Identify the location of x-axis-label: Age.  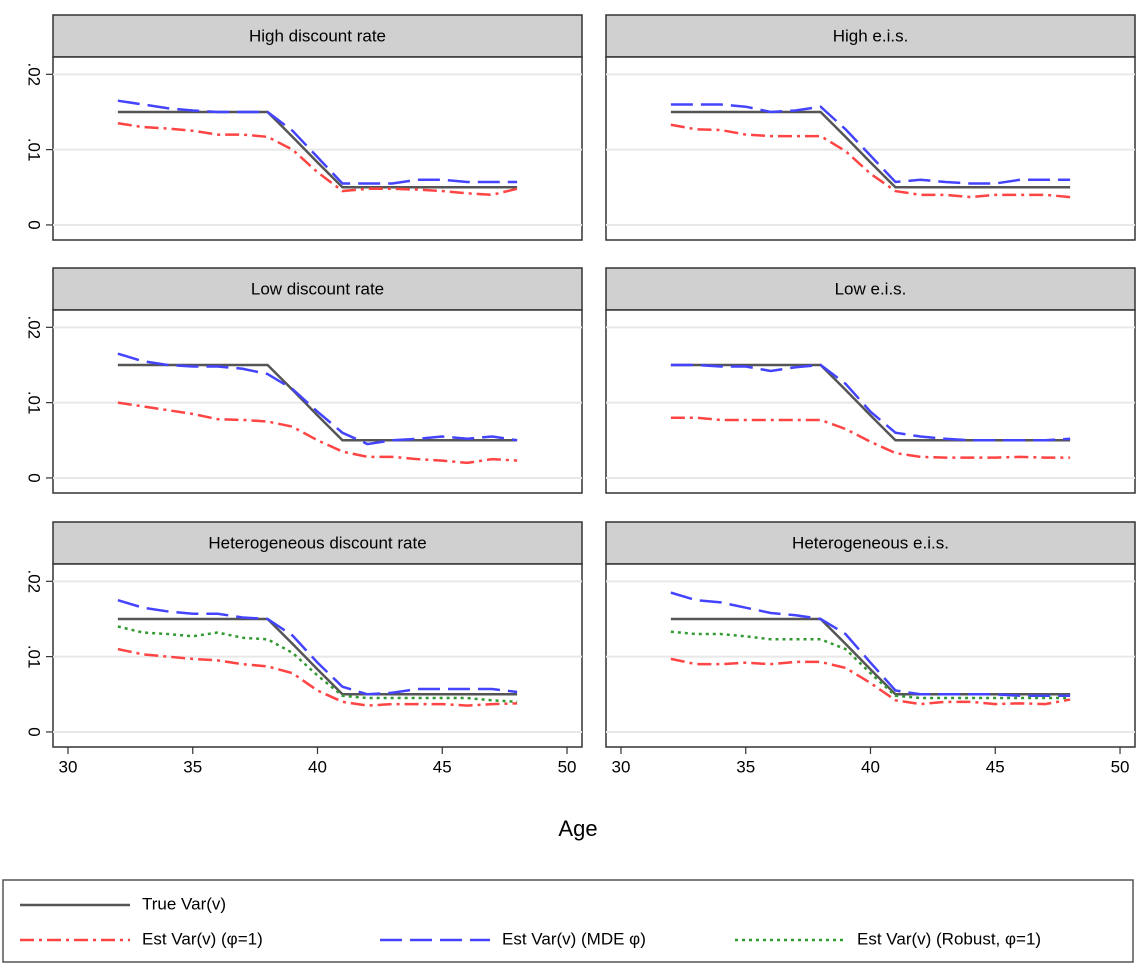
(577, 828).